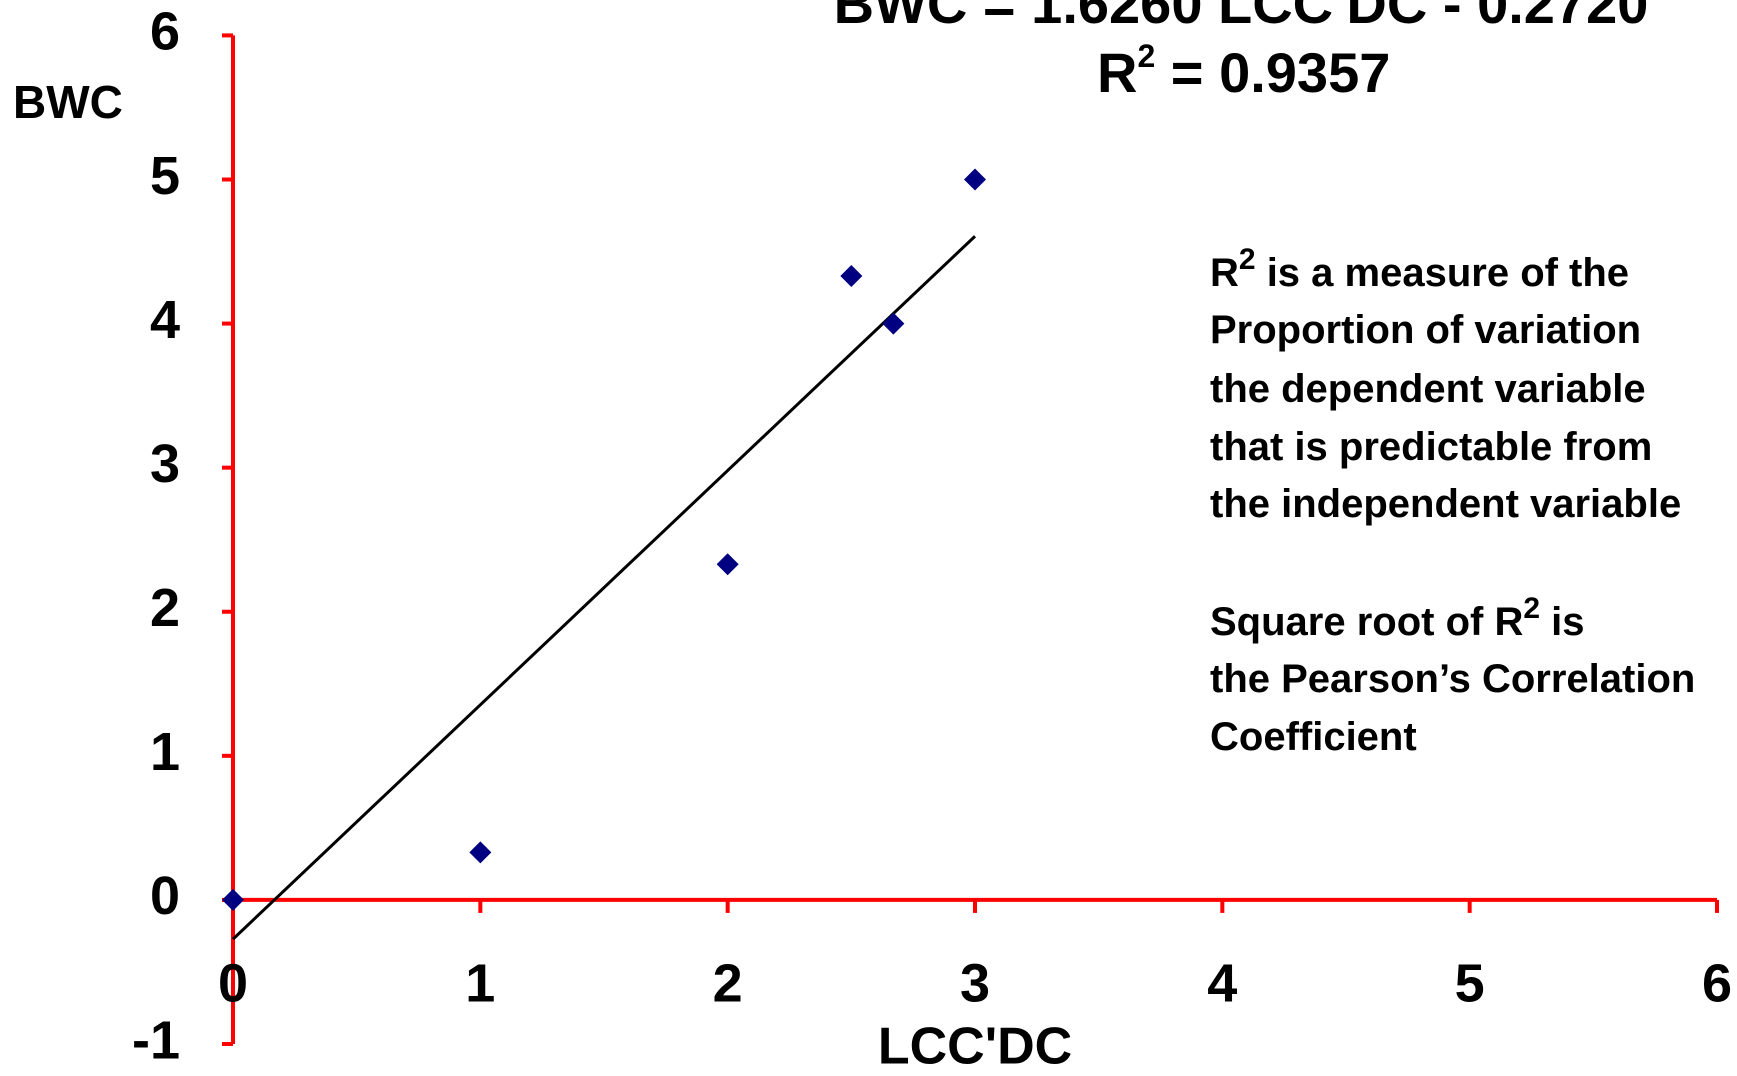  Describe the element at coordinates (1366, 622) in the screenshot. I see `note-base: Square root of R` at that location.